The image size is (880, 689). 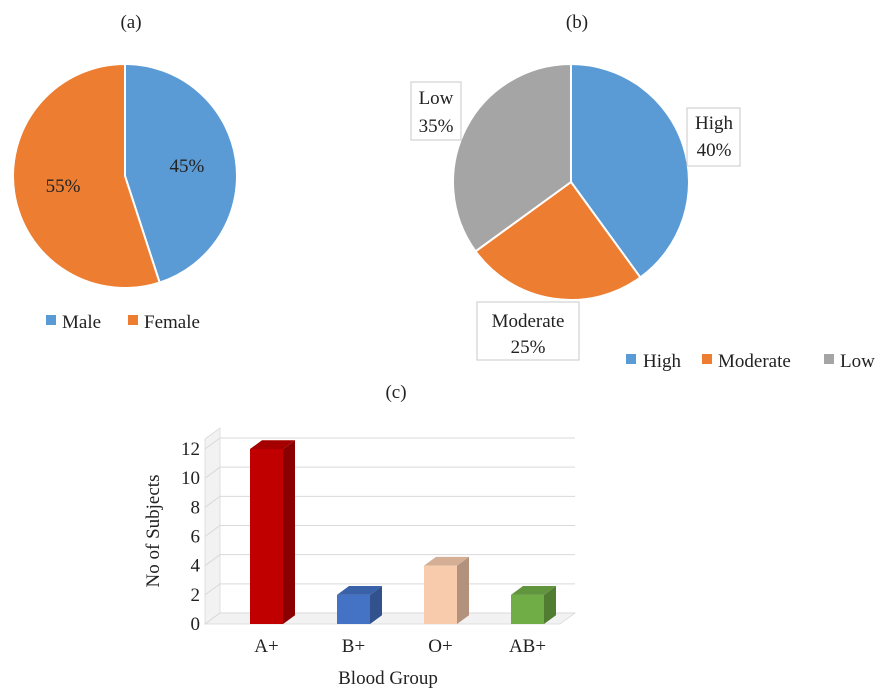 What do you see at coordinates (577, 22) in the screenshot?
I see `panel-b-label: (b)` at bounding box center [577, 22].